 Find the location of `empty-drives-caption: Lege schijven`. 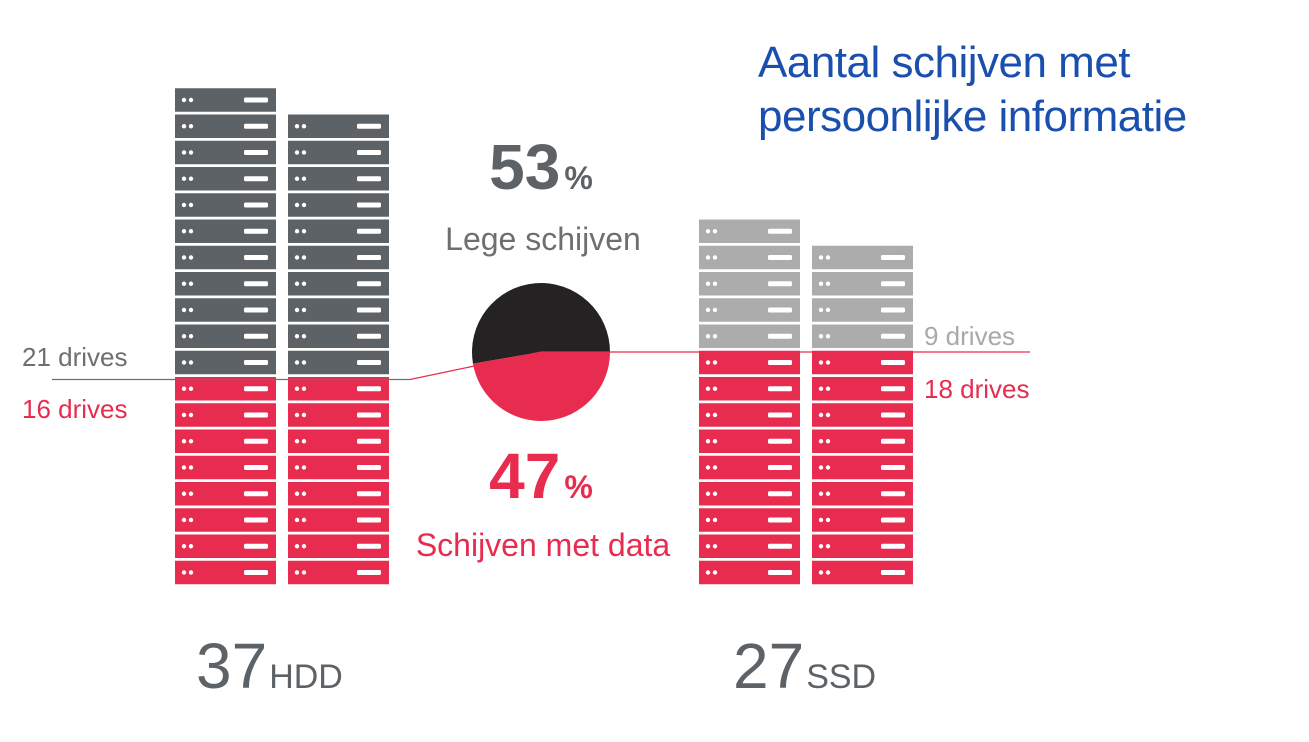

empty-drives-caption: Lege schijven is located at coordinates (543, 239).